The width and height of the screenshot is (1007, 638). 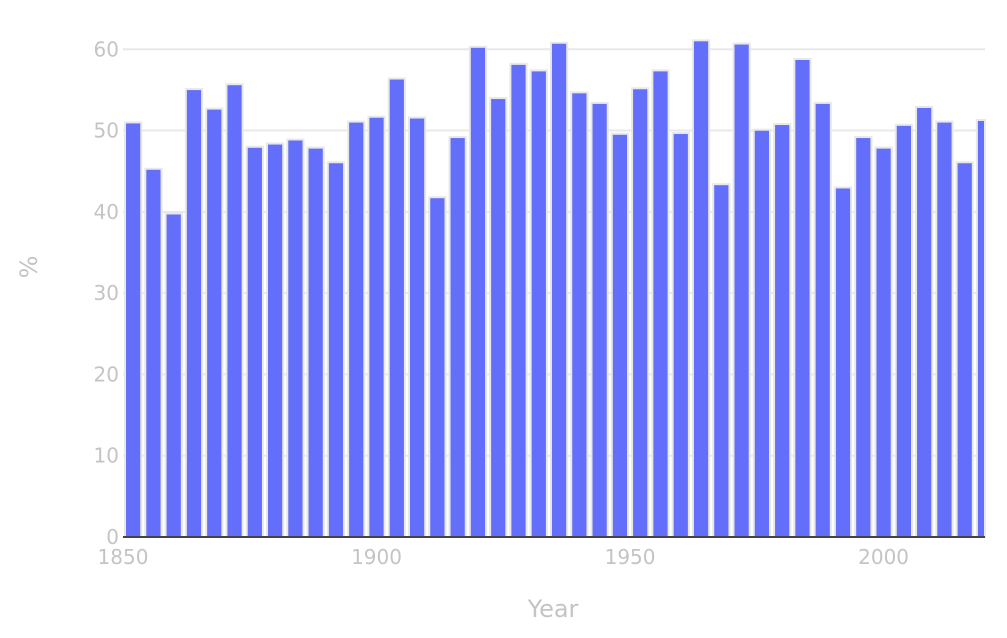 I want to click on x-tick-label: 1950, so click(x=630, y=557).